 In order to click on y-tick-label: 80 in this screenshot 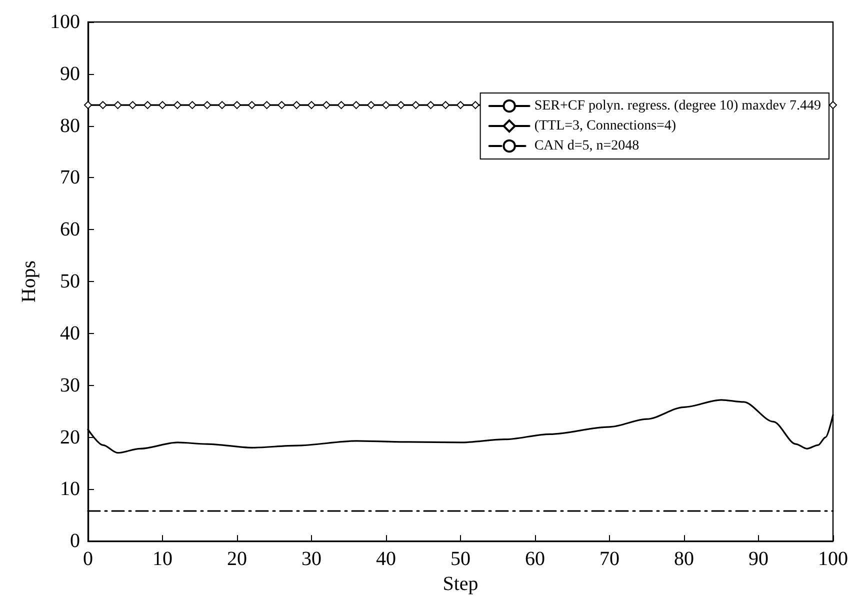, I will do `click(70, 125)`.